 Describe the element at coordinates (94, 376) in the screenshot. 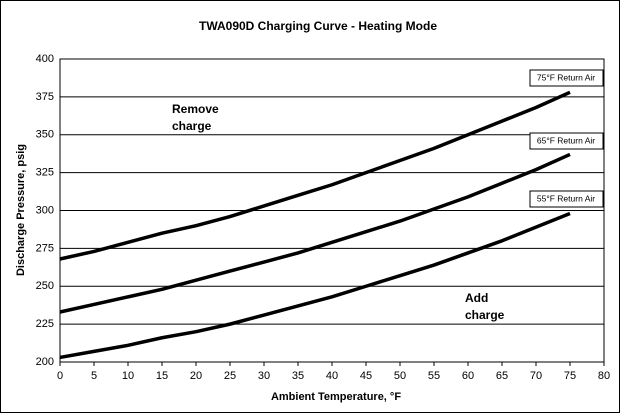

I see `x-tick-label: 5` at that location.